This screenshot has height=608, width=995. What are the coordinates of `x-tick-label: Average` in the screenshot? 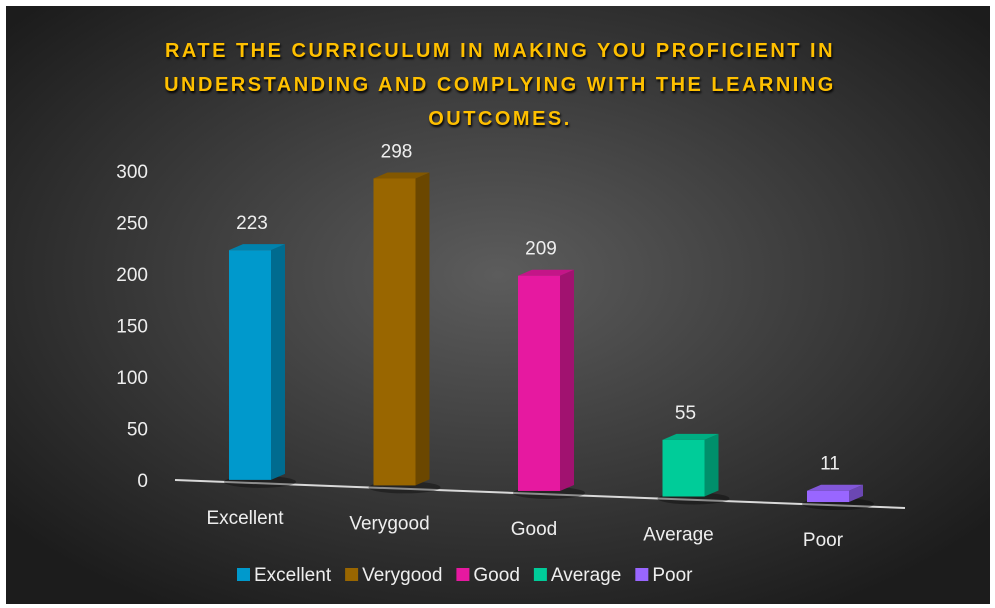 It's located at (678, 535).